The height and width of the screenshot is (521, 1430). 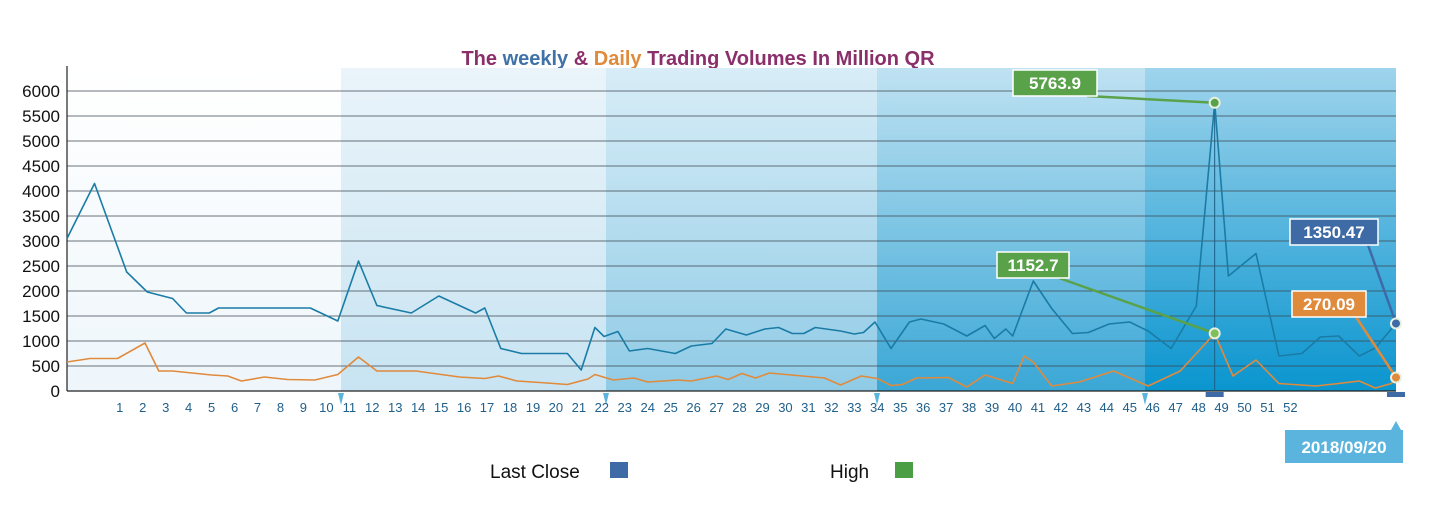 What do you see at coordinates (1214, 394) in the screenshot?
I see `week-43-marker` at bounding box center [1214, 394].